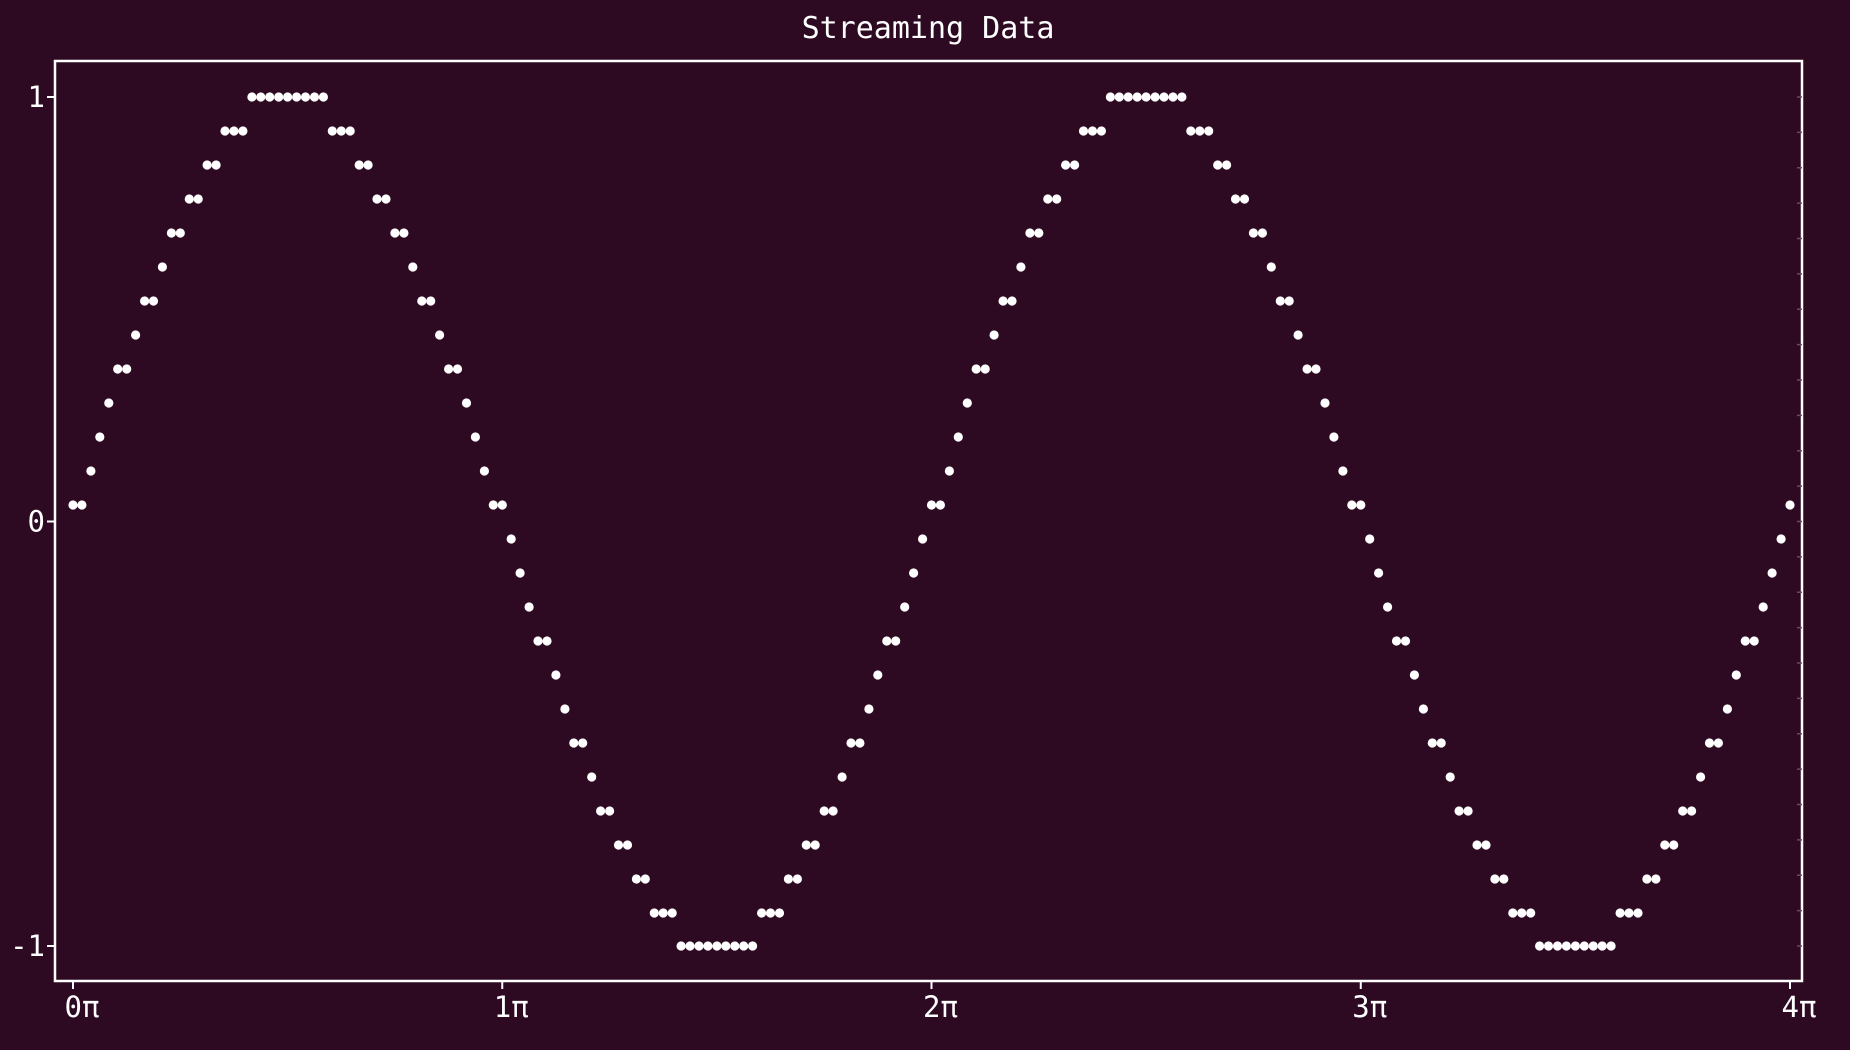  Describe the element at coordinates (32, 521) in the screenshot. I see `y-axis: 1 0 -1` at that location.